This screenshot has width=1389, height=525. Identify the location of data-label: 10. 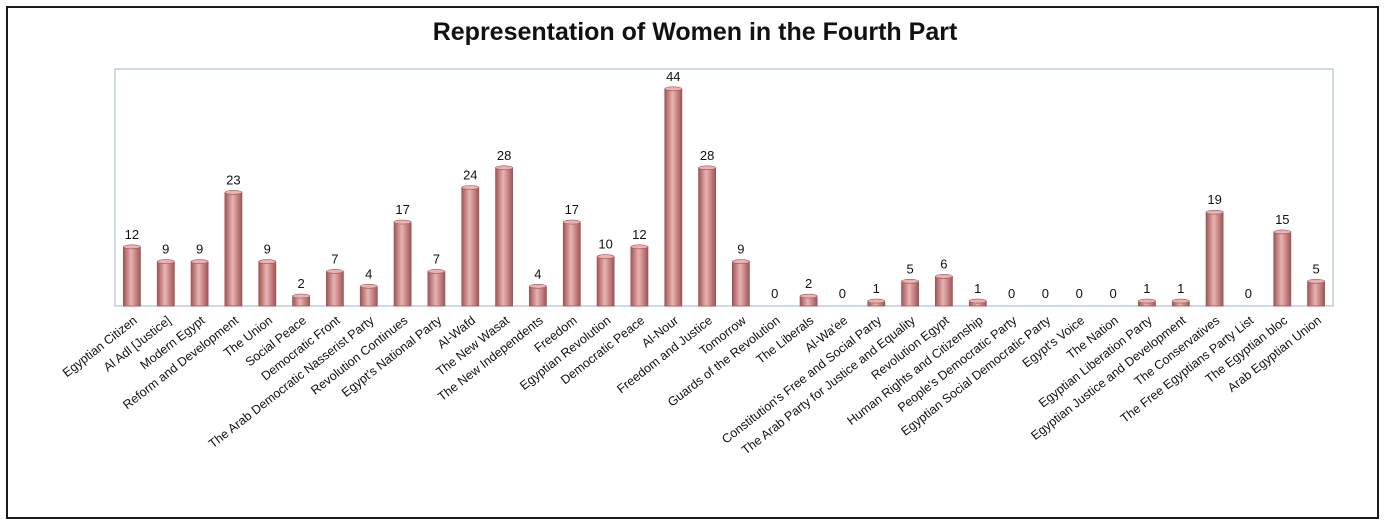
(605, 244).